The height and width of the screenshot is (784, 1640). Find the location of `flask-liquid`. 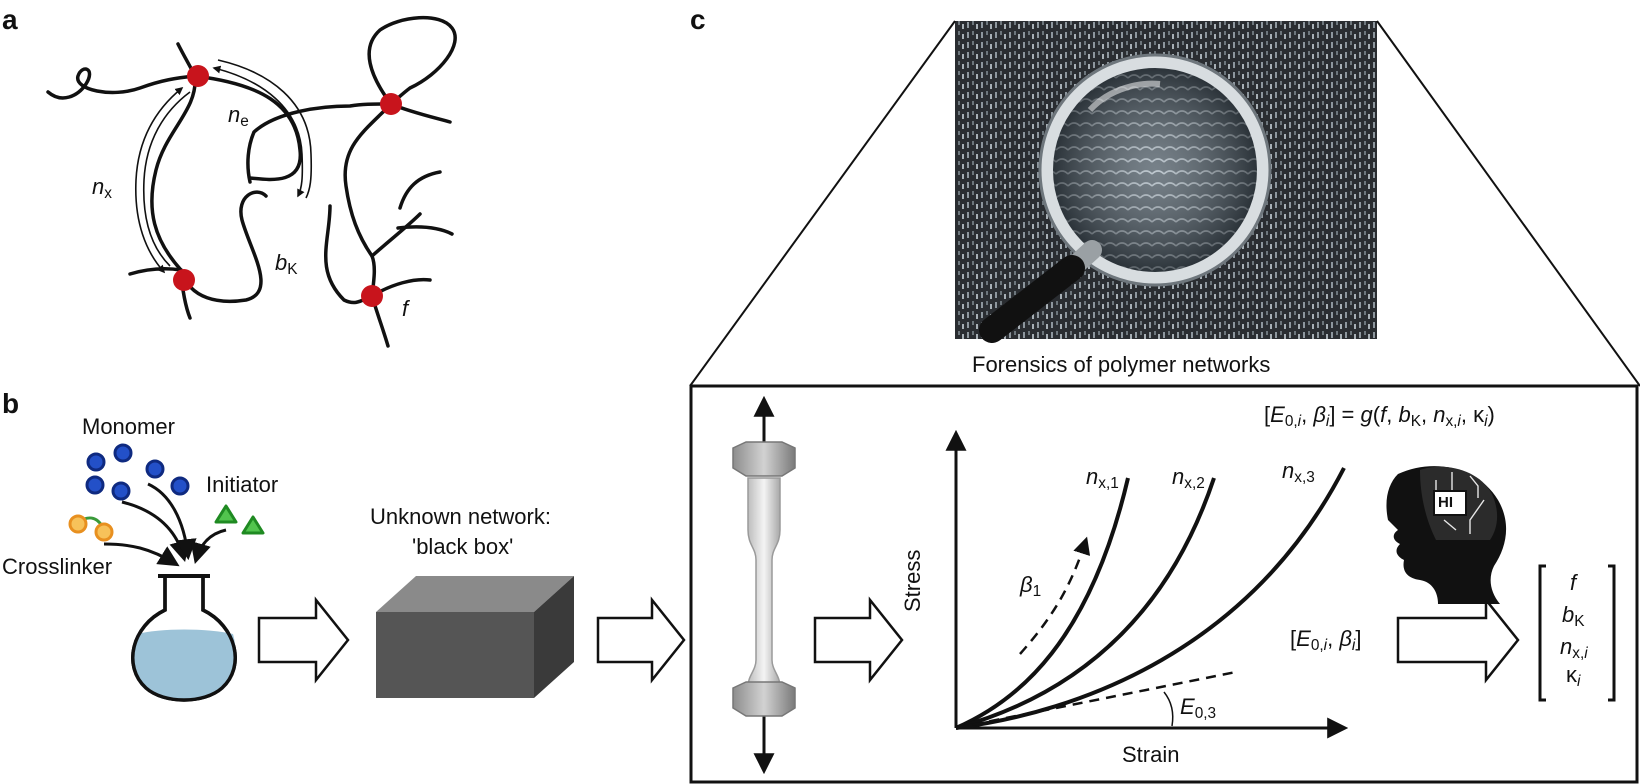

flask-liquid is located at coordinates (185, 664).